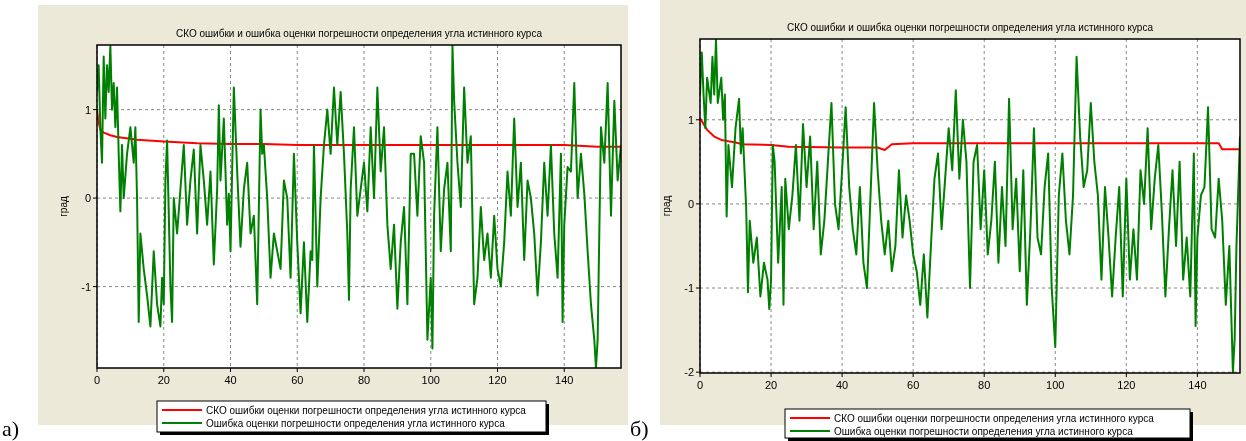  I want to click on line-series, so click(970, 134).